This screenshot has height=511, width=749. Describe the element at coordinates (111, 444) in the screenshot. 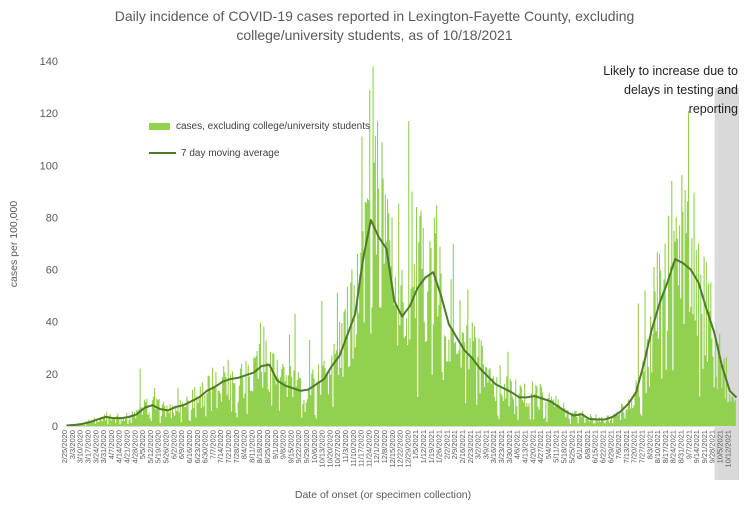

I see `x-tick-label: 4/7/2020` at that location.